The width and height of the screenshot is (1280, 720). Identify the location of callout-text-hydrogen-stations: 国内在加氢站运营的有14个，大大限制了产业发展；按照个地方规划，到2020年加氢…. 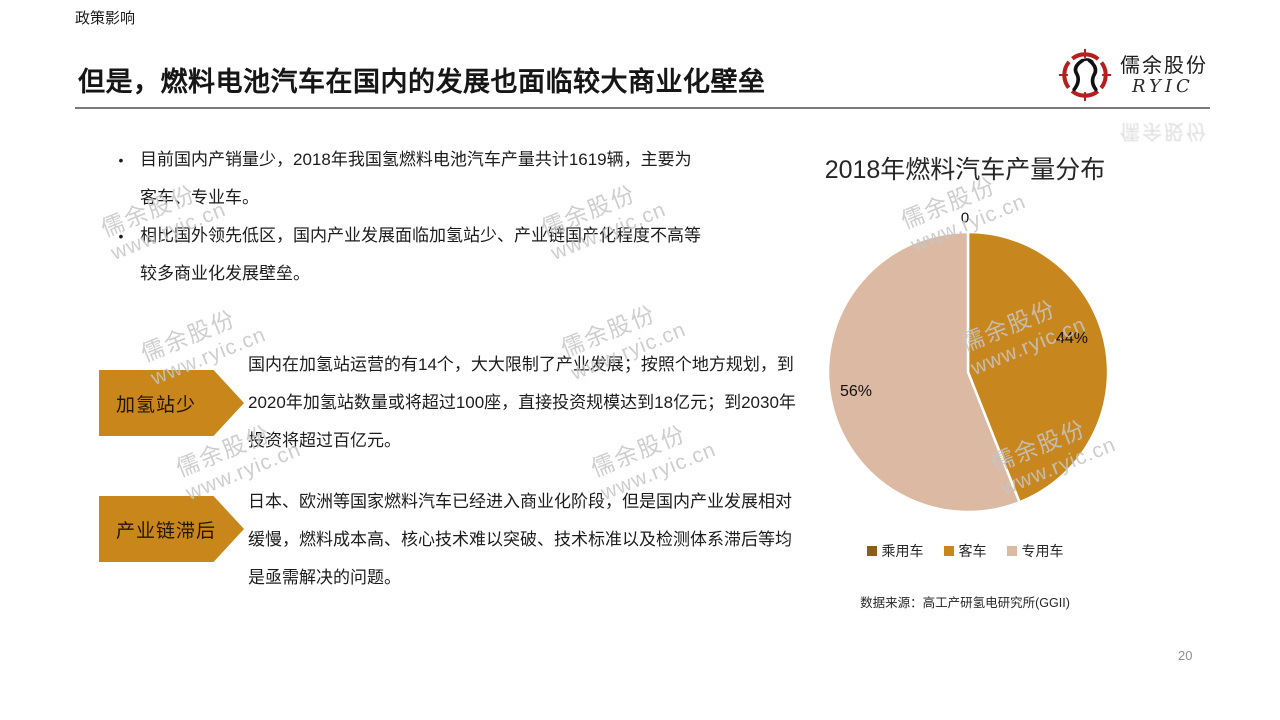
(522, 402).